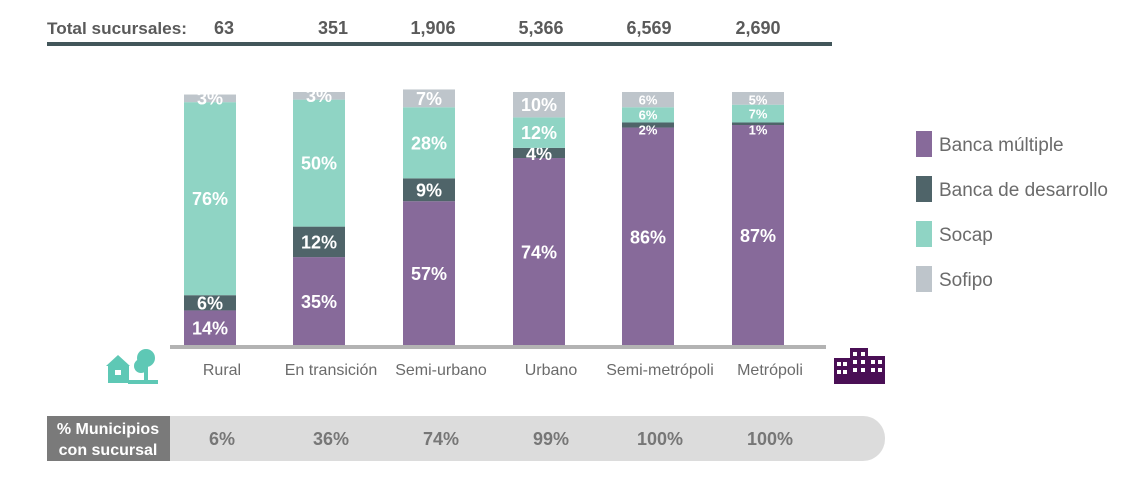 The width and height of the screenshot is (1133, 481). What do you see at coordinates (117, 28) in the screenshot?
I see `header-label: Total sucursales:` at bounding box center [117, 28].